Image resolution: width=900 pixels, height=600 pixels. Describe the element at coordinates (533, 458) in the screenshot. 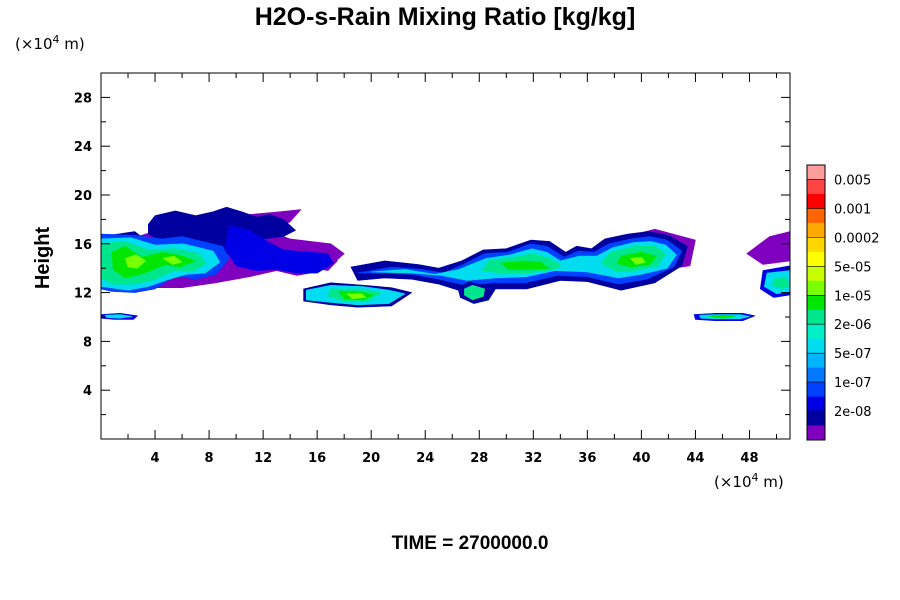

I see `x-tick-label: 32` at that location.